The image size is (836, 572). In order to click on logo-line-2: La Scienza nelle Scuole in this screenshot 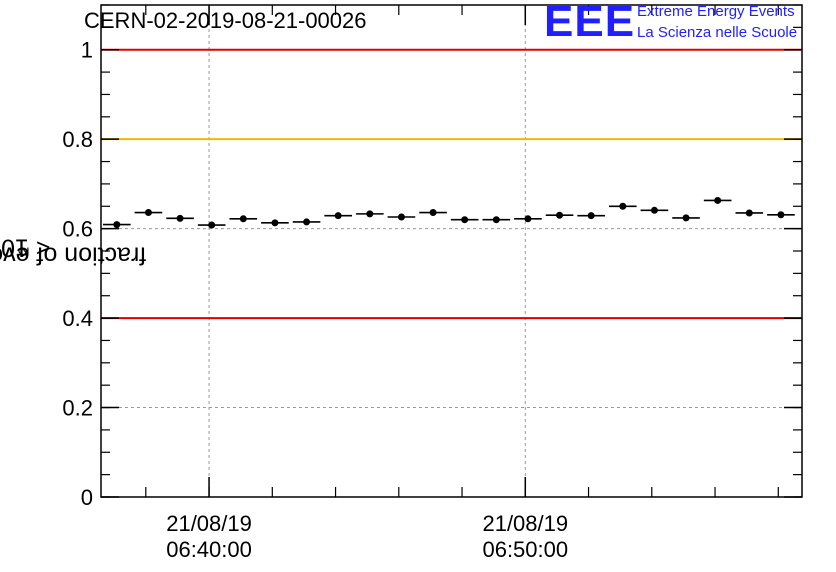, I will do `click(717, 32)`.